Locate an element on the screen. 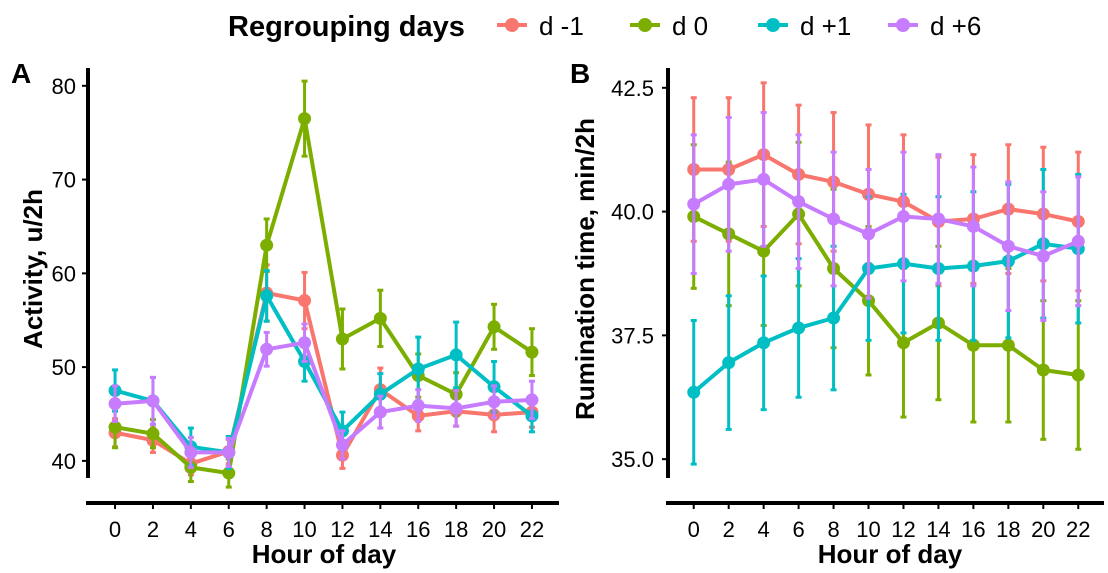 Image resolution: width=1108 pixels, height=573 pixels. x-tick-label: 16 is located at coordinates (418, 529).